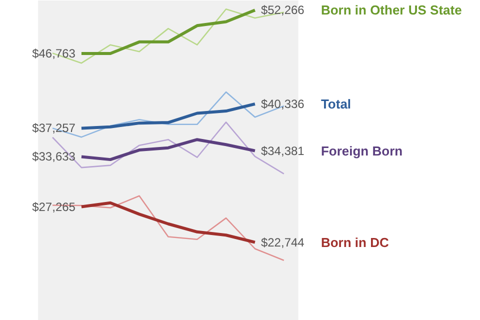  Describe the element at coordinates (282, 104) in the screenshot. I see `data-label: $40,336` at that location.